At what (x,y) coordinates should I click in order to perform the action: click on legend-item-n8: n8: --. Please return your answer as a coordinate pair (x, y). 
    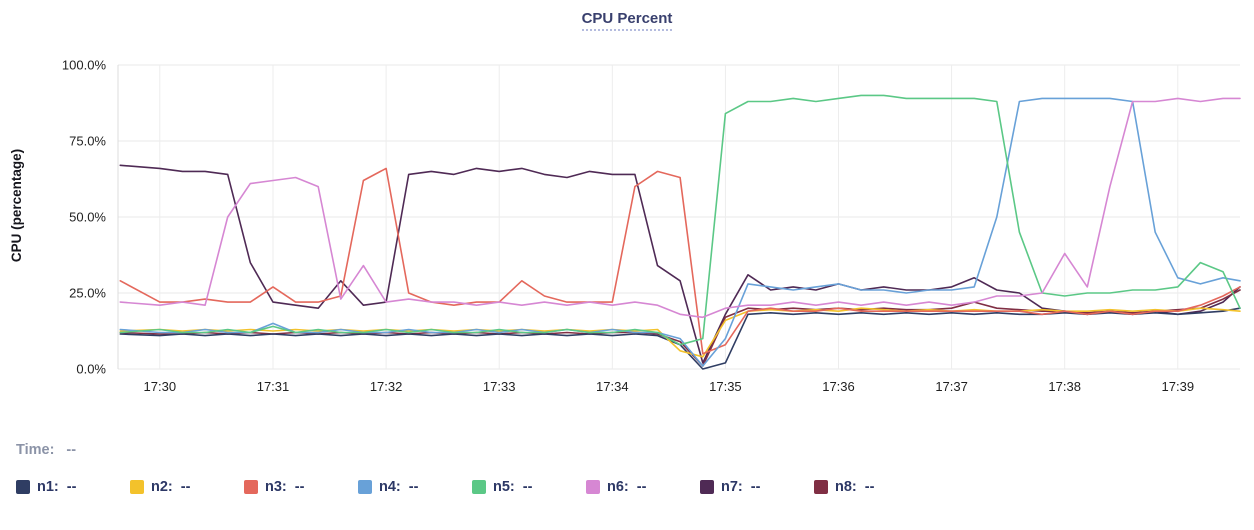
    Looking at the image, I should click on (871, 487).